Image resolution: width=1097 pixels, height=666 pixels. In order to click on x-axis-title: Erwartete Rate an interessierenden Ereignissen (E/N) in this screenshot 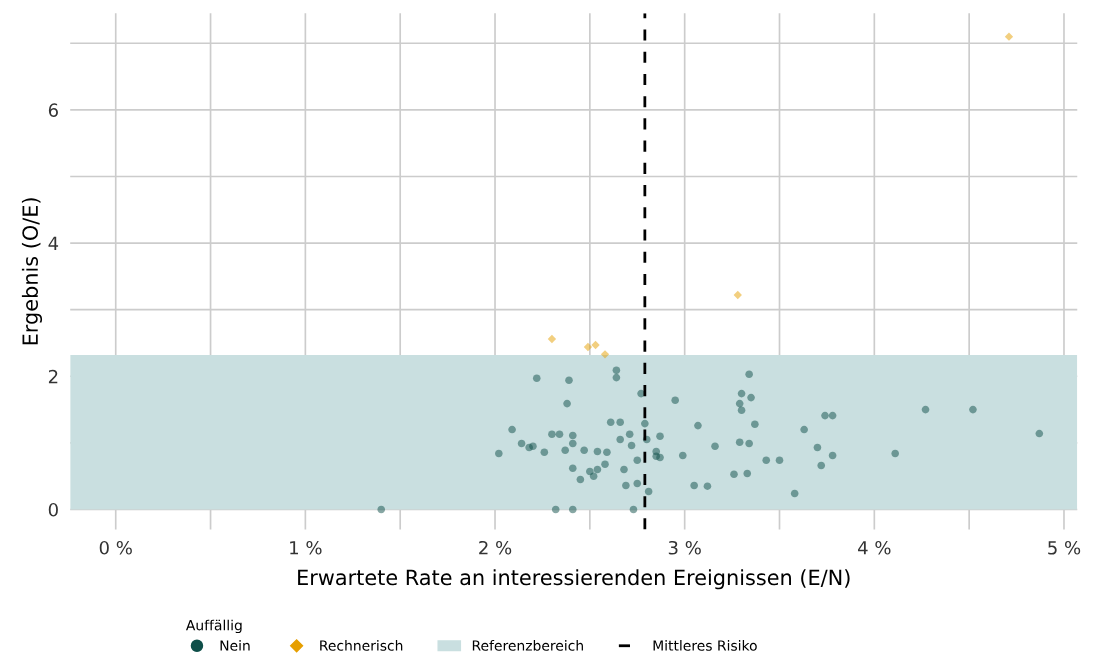, I will do `click(574, 579)`.